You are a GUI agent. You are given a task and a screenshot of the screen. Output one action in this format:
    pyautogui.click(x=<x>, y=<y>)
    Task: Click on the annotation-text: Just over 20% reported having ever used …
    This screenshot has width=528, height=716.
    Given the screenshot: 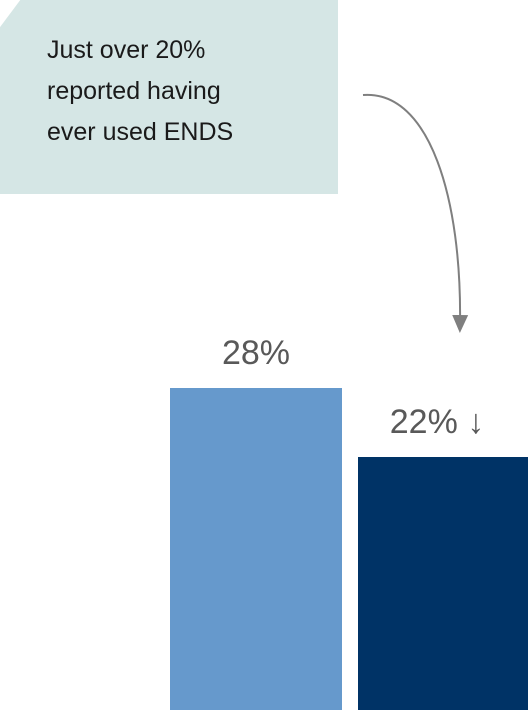 What is the action you would take?
    pyautogui.click(x=187, y=91)
    